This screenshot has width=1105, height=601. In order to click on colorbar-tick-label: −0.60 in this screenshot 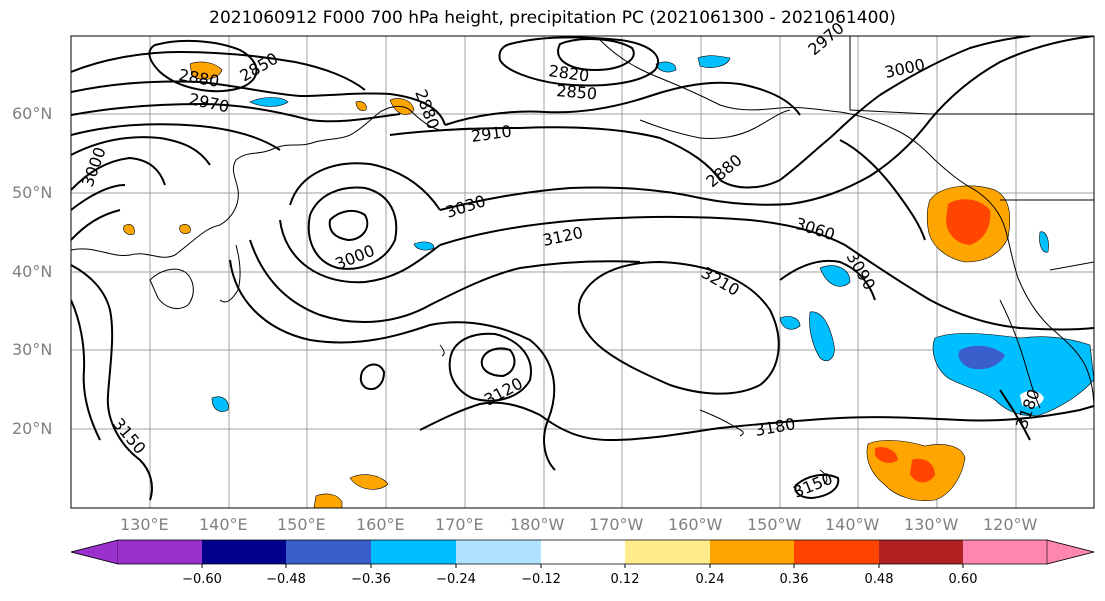, I will do `click(202, 579)`.